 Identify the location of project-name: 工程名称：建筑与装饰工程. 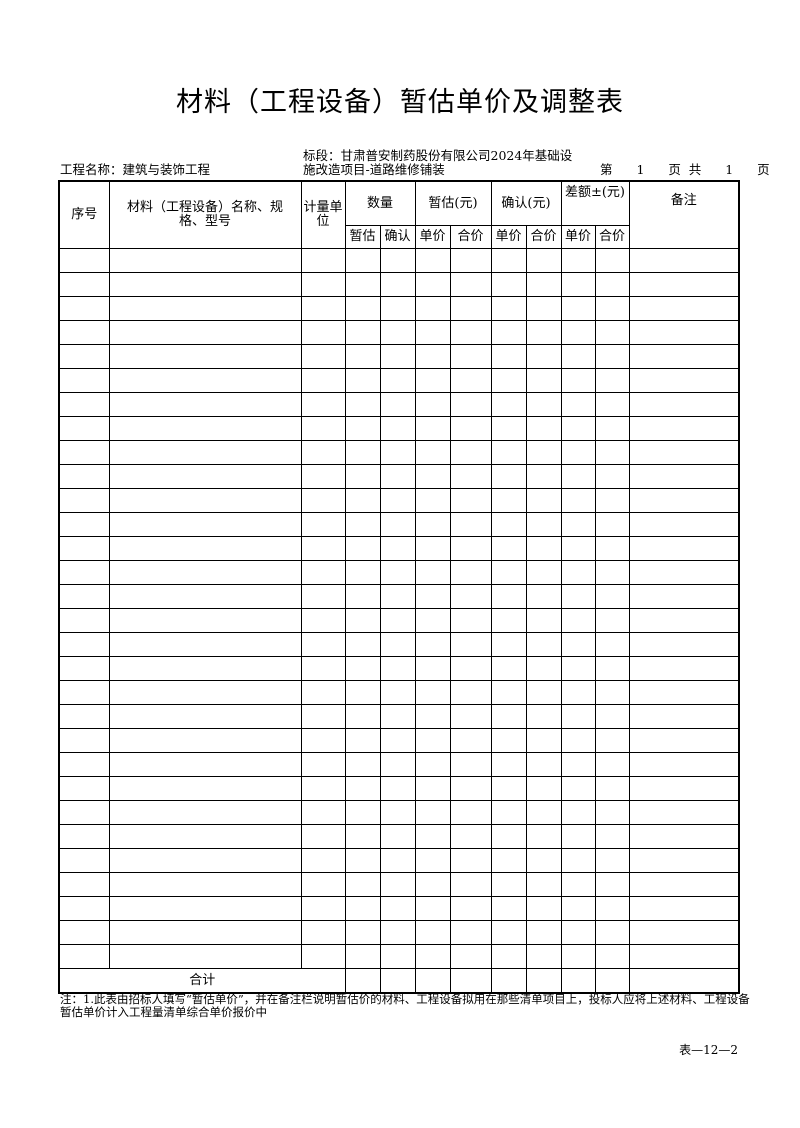
(135, 169).